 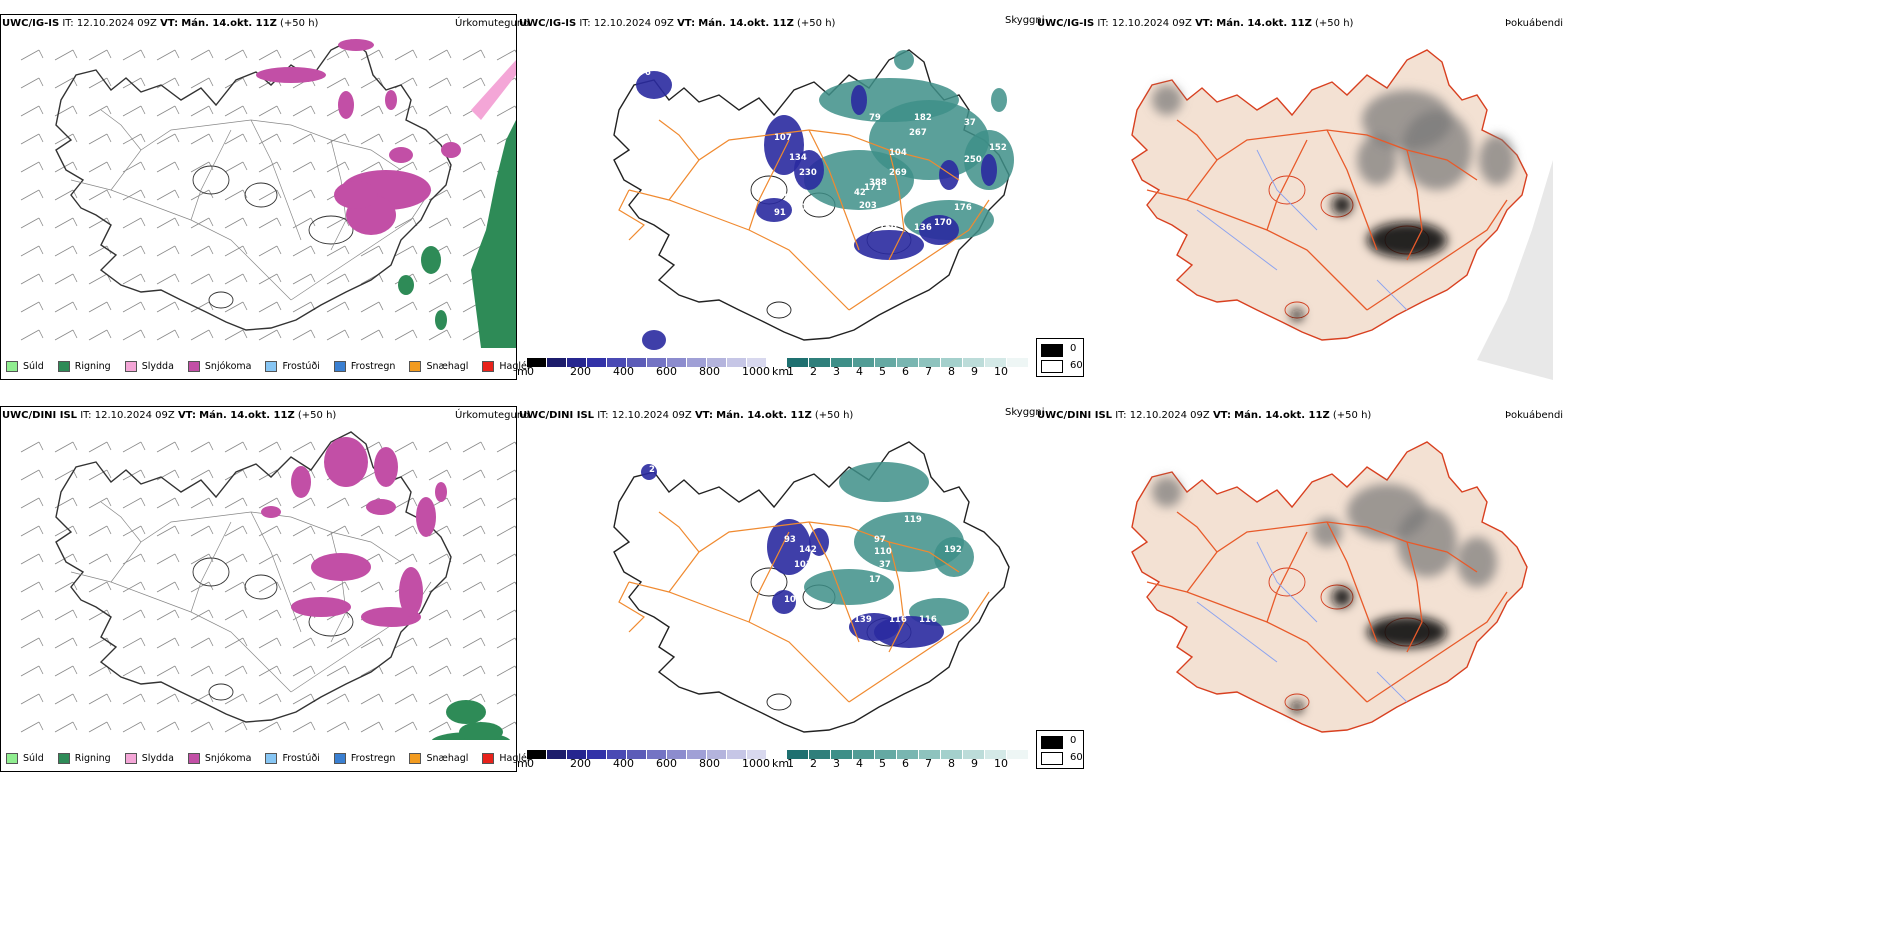 I want to click on colorbar-tick: 5, so click(x=882, y=763).